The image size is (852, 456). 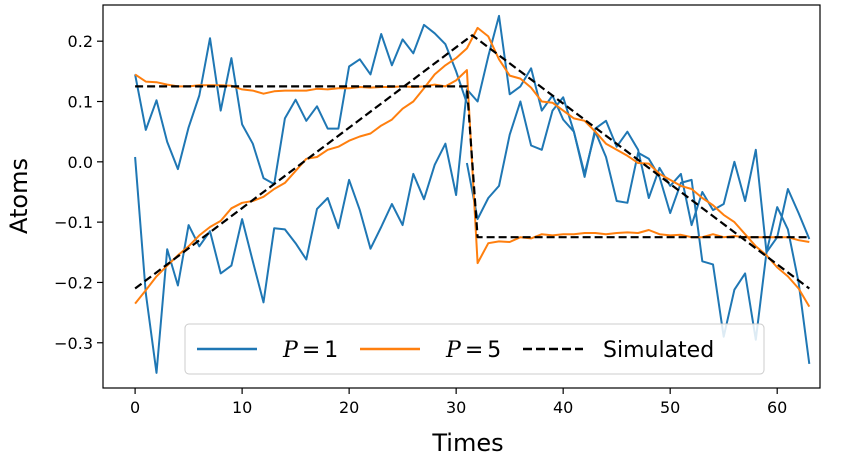 What do you see at coordinates (135, 407) in the screenshot?
I see `x-tick-label: 0` at bounding box center [135, 407].